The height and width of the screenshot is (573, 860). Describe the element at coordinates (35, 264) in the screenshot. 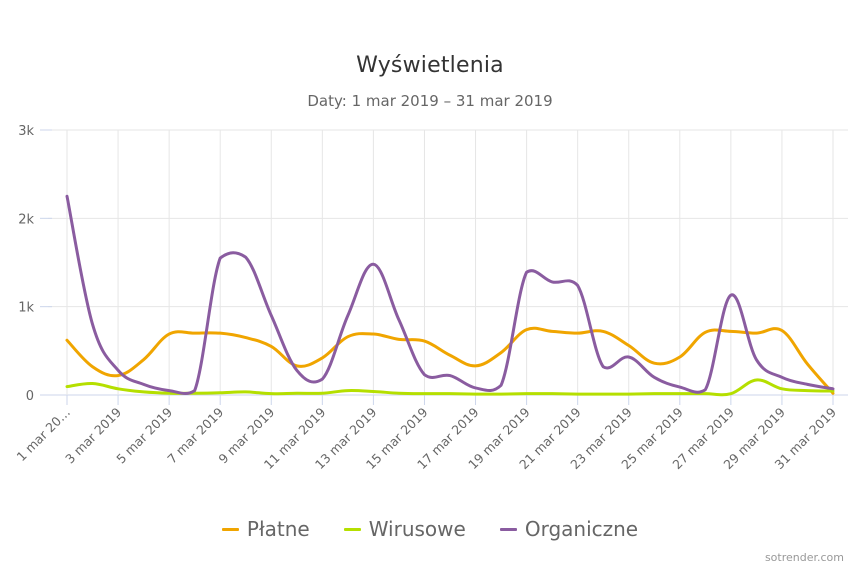

I see `y-axis: 0 1k 2k 3k` at that location.